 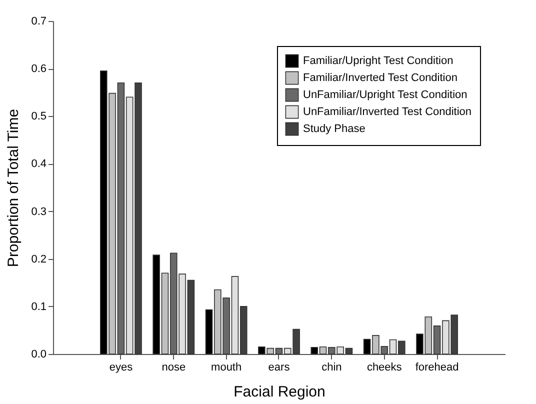 What do you see at coordinates (121, 368) in the screenshot?
I see `x-tick-label: eyes` at bounding box center [121, 368].